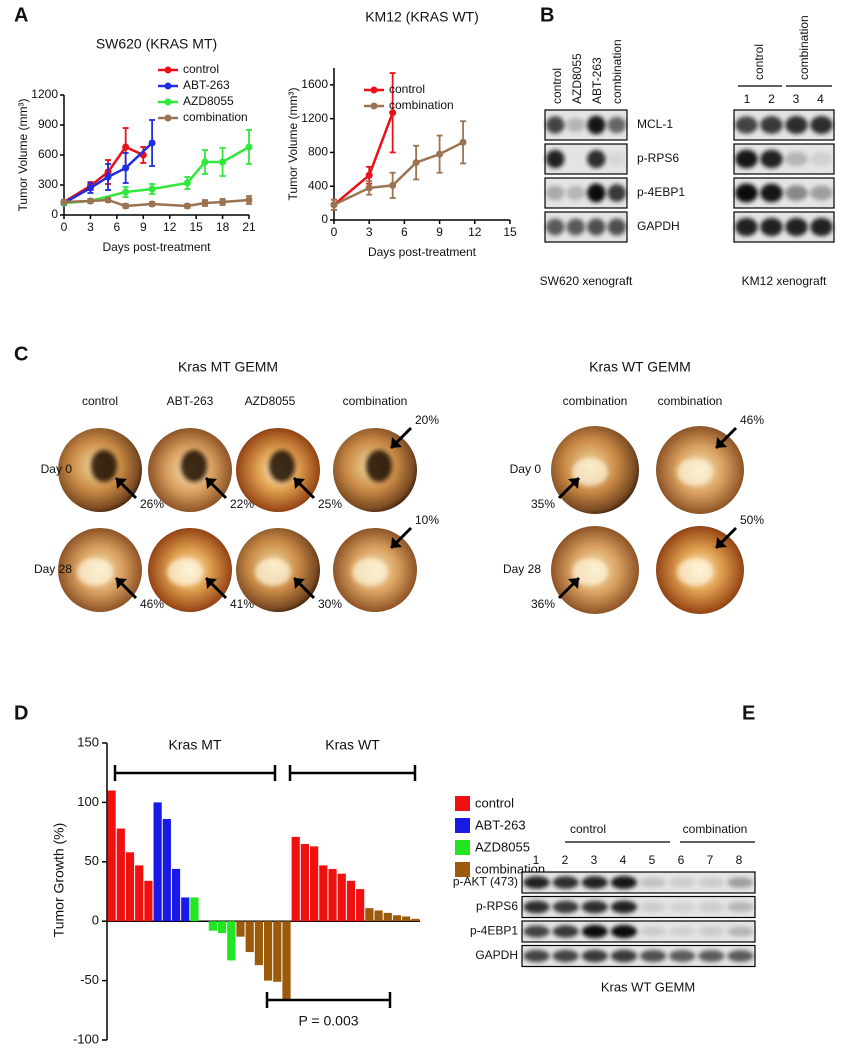  Describe the element at coordinates (208, 101) in the screenshot. I see `legend-label: AZD8055` at that location.